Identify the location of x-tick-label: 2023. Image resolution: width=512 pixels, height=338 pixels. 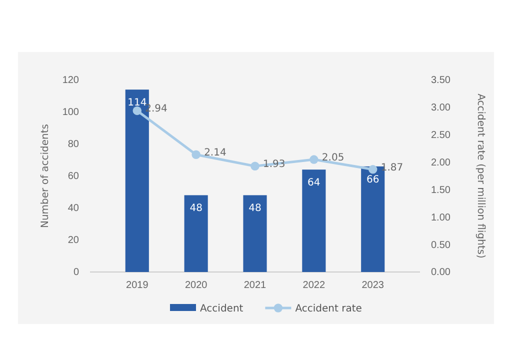
(373, 286).